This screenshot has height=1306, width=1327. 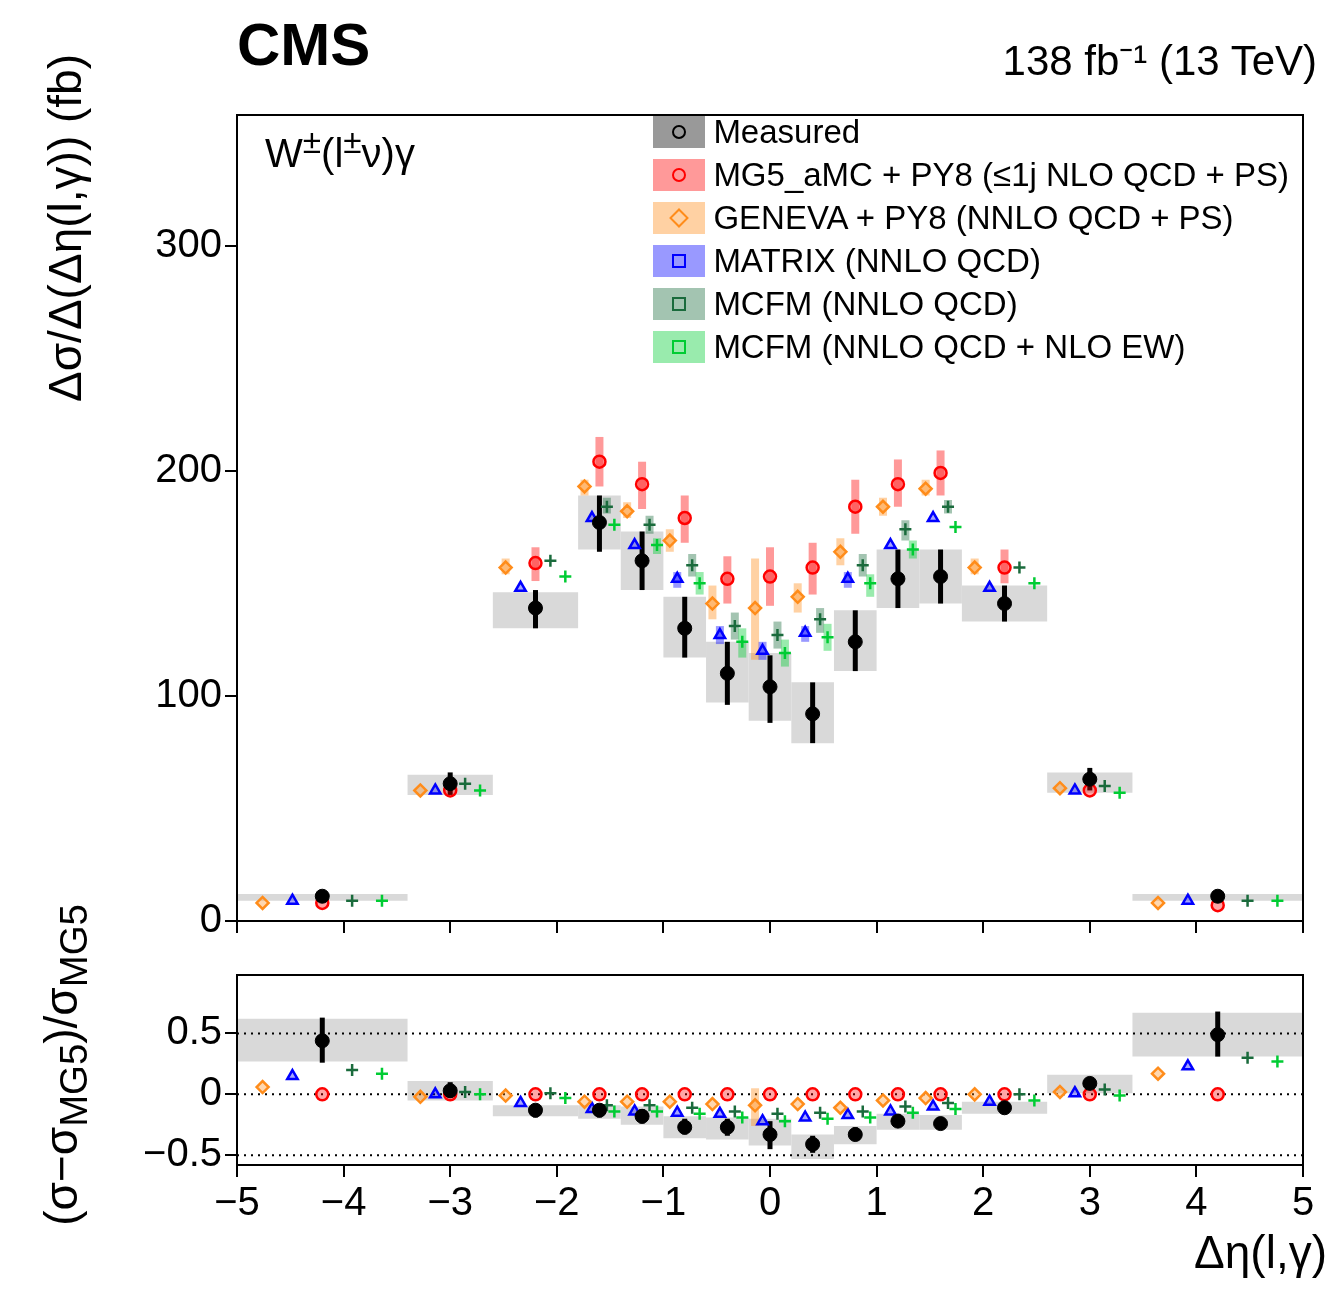 I want to click on y-axis-title: Δσ/Δ(Δη(l,γ)) (fb), so click(x=65, y=228).